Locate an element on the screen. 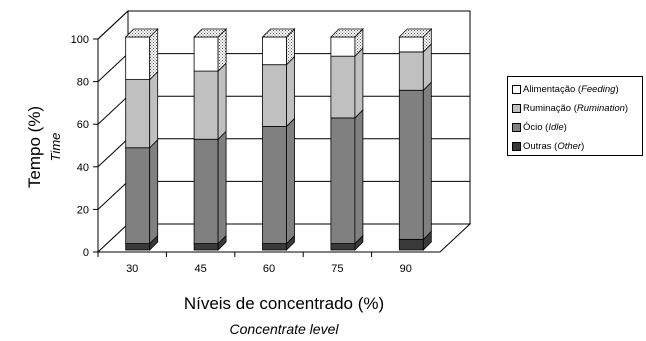 This screenshot has width=646, height=341. y-axis-subtitle: Time is located at coordinates (55, 147).